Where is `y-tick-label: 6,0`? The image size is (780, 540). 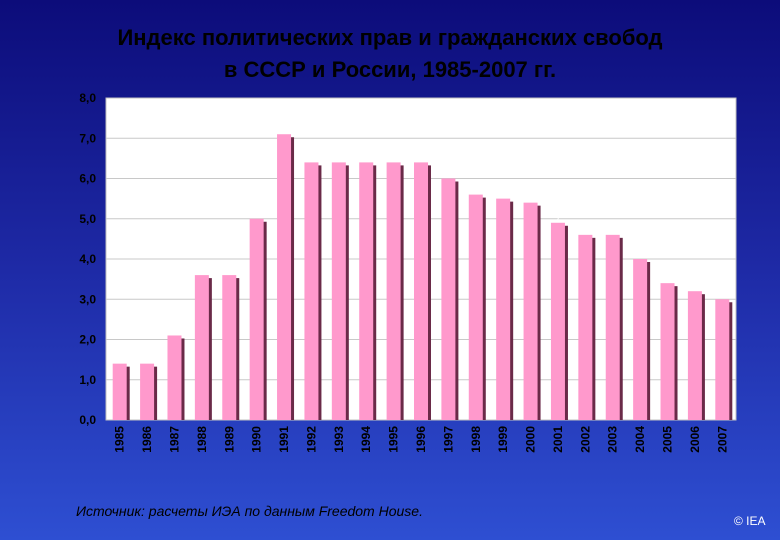 y-tick-label: 6,0 is located at coordinates (87, 179).